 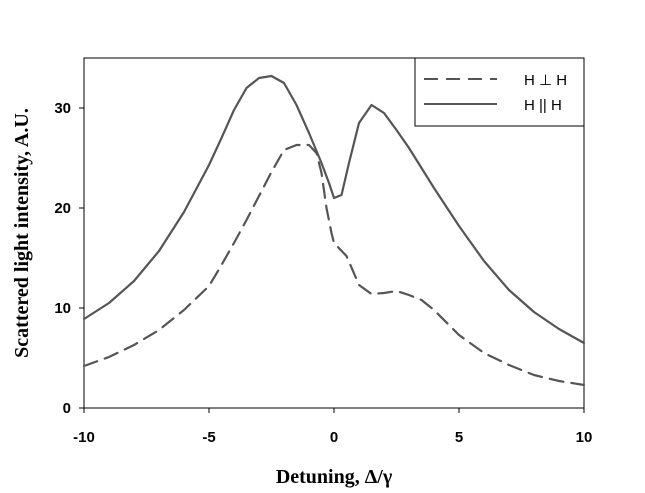 I want to click on legend-box, so click(x=499, y=92).